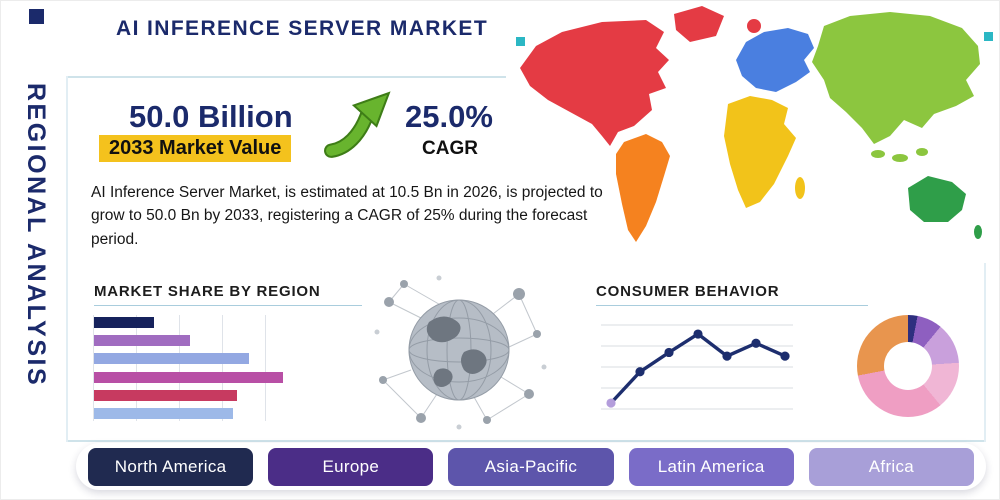  What do you see at coordinates (891, 466) in the screenshot?
I see `region-button-africa: Africa` at bounding box center [891, 466].